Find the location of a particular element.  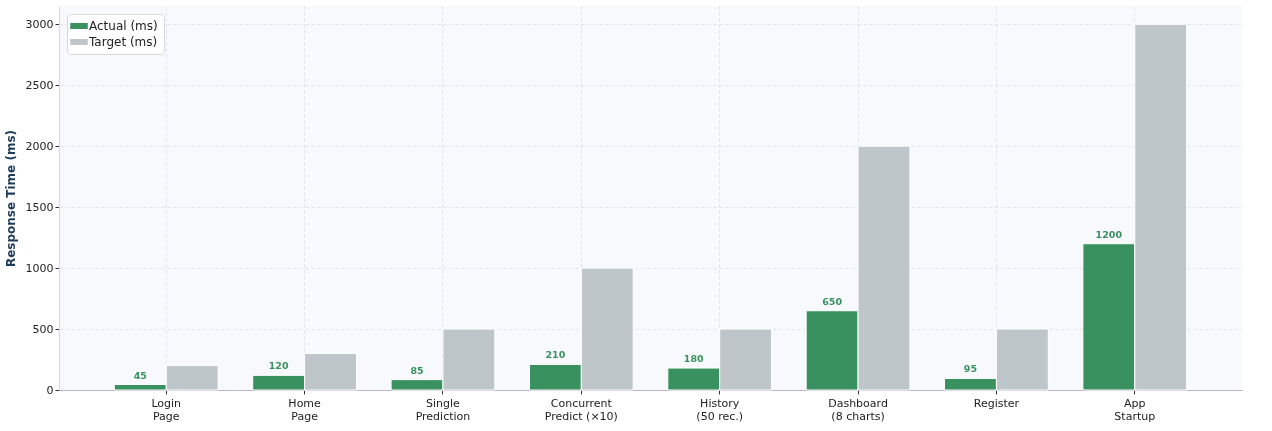

data-label: 180 is located at coordinates (694, 359).